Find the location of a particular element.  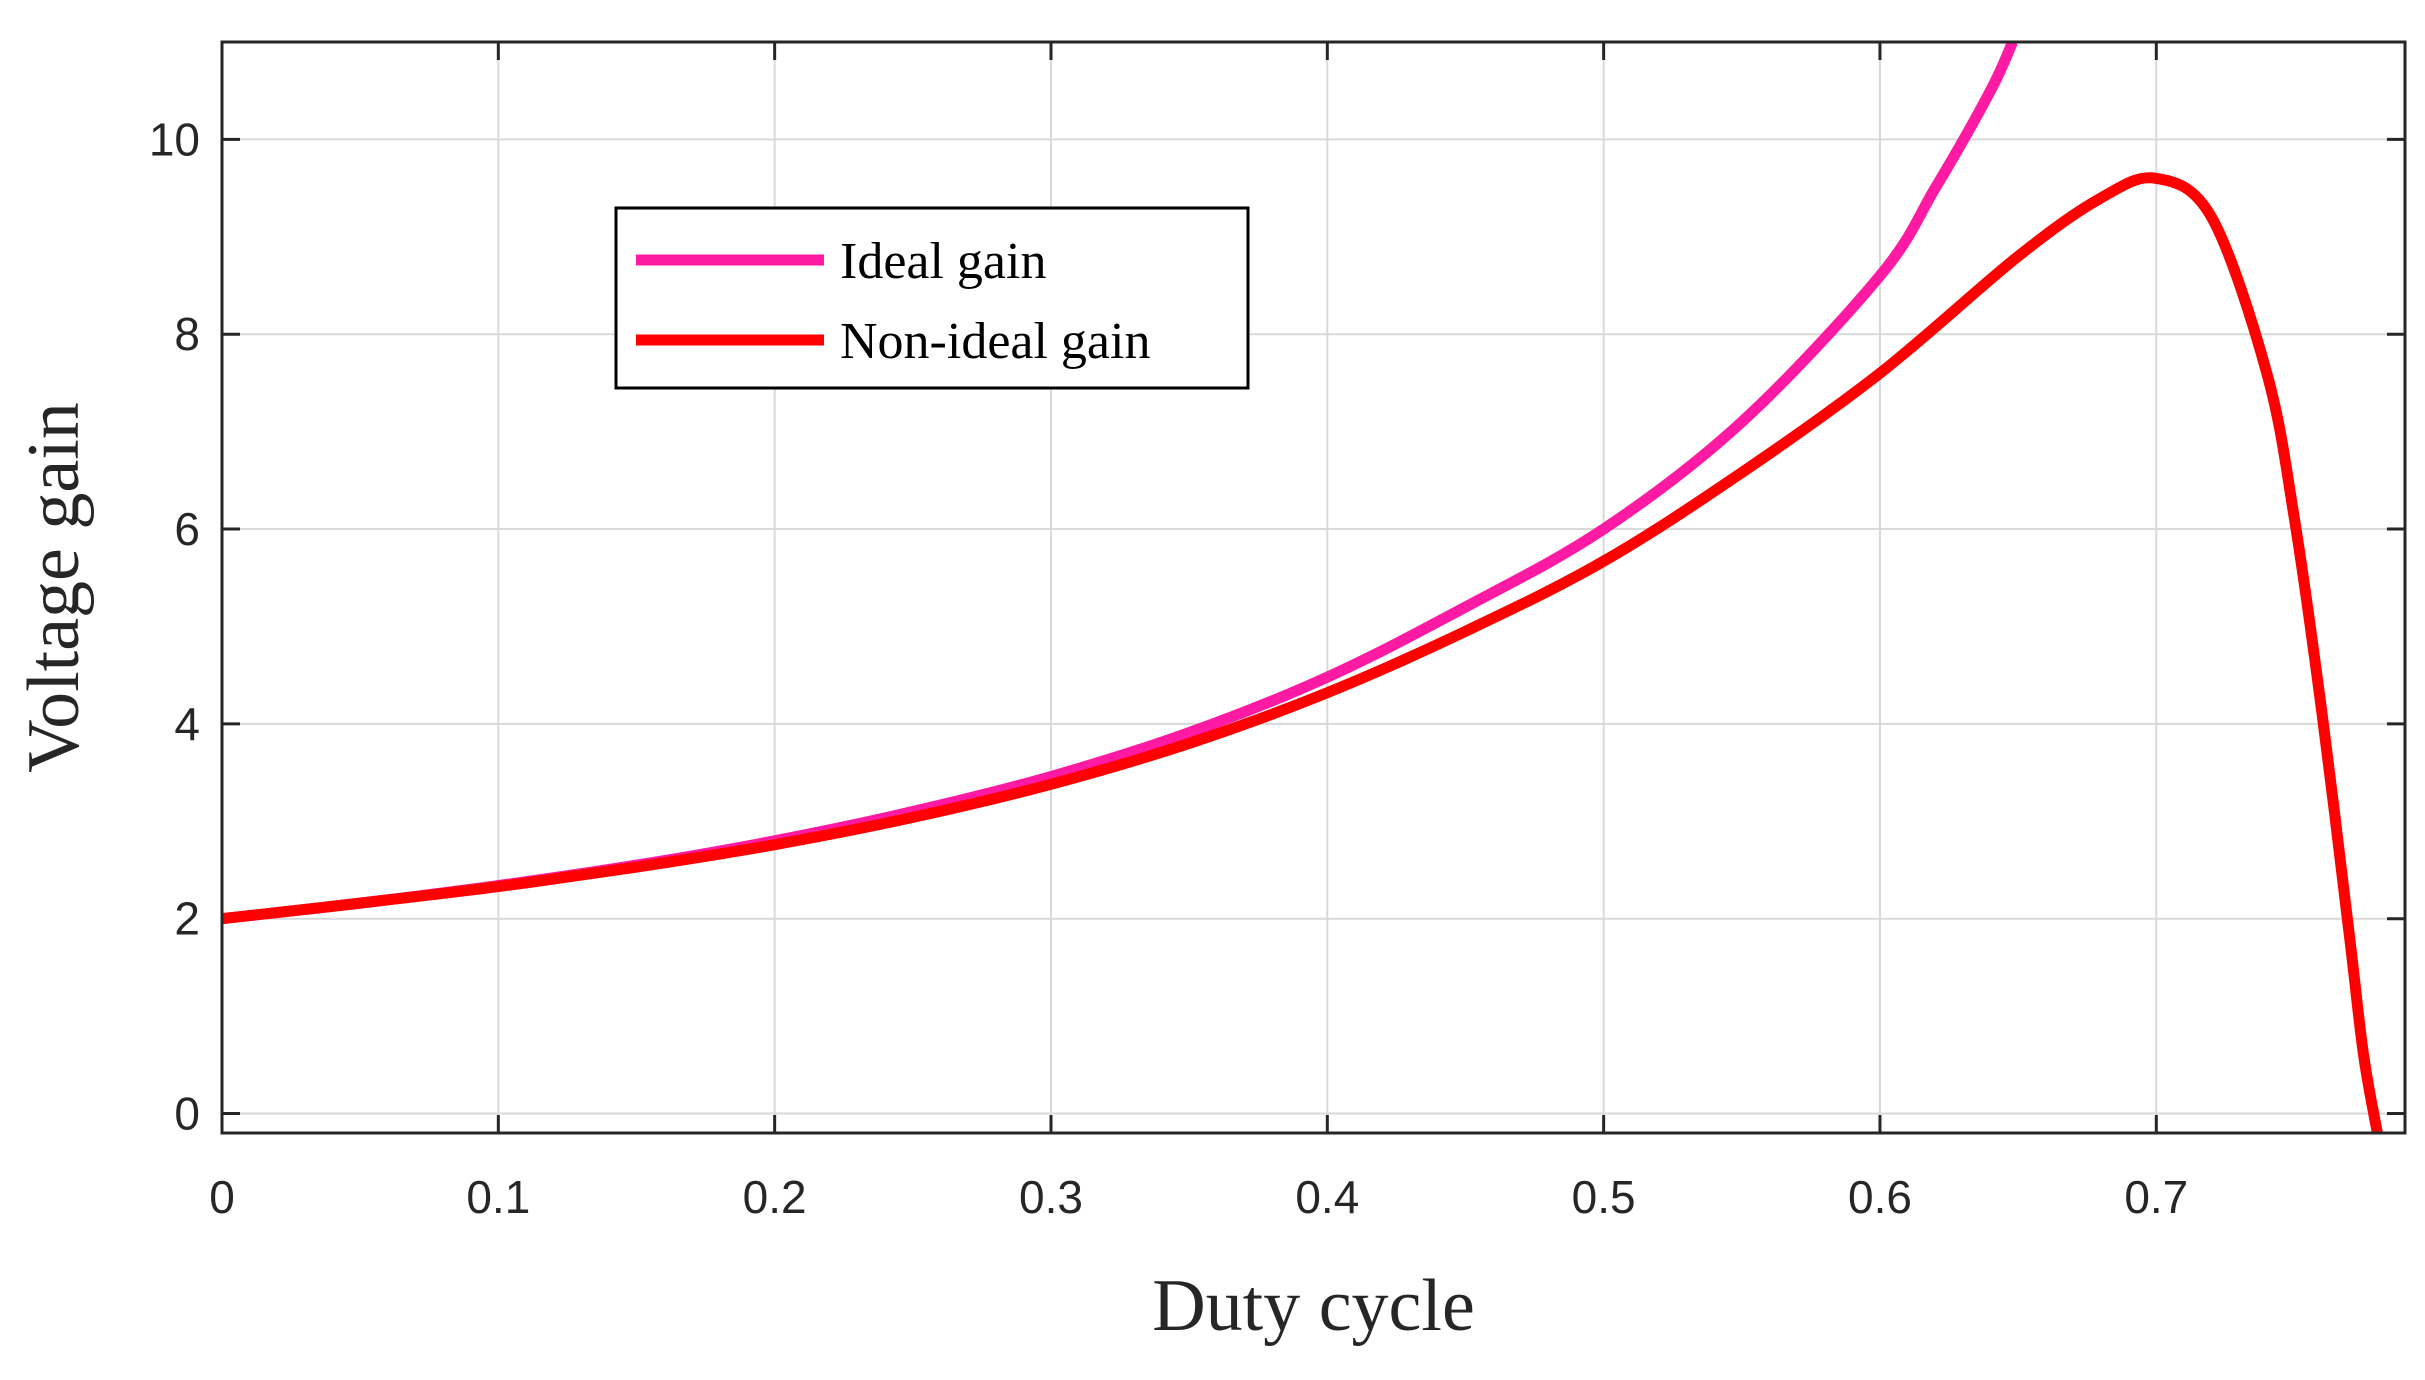

x-tick-label: 0.4 is located at coordinates (1327, 1197).